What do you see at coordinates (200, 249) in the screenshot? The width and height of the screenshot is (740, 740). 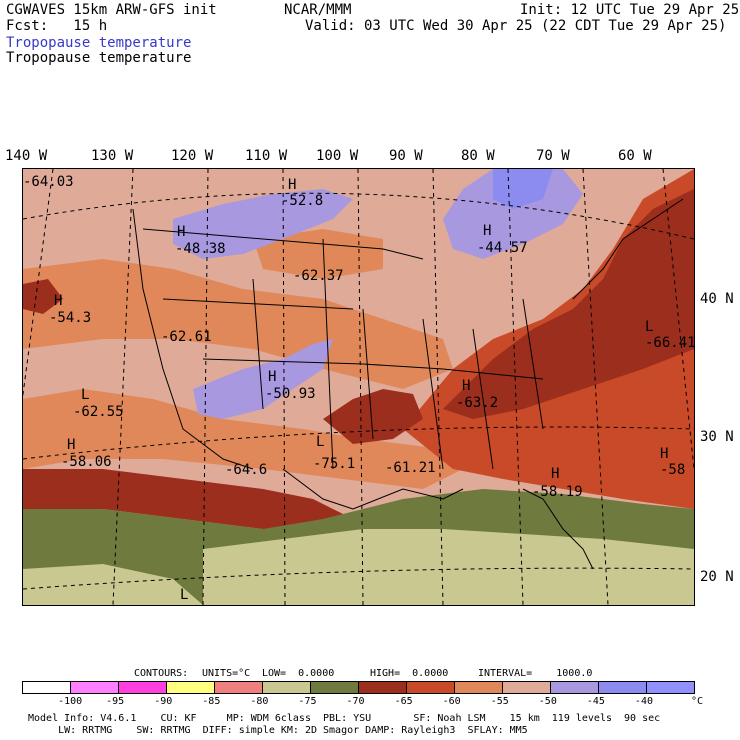 I see `map-label-value: -48.38` at bounding box center [200, 249].